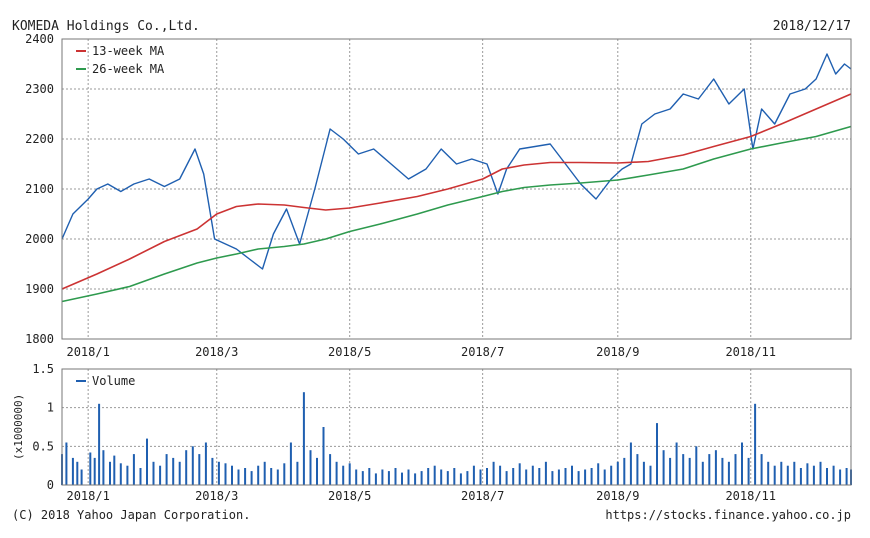  What do you see at coordinates (349, 496) in the screenshot?
I see `volume-x-tick-label: 2018/5` at bounding box center [349, 496].